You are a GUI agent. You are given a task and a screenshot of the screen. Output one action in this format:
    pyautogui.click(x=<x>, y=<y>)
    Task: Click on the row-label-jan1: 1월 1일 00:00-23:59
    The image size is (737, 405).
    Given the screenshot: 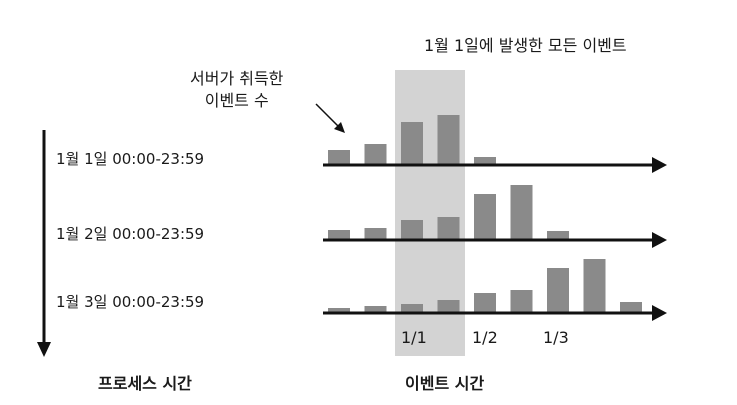 What is the action you would take?
    pyautogui.click(x=130, y=159)
    